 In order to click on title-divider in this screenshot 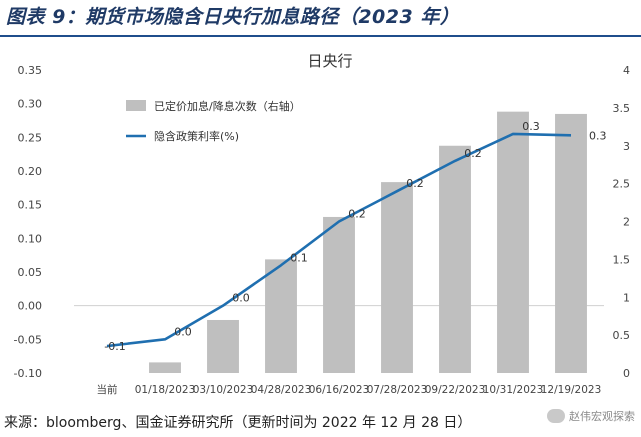, I will do `click(320, 36)`.